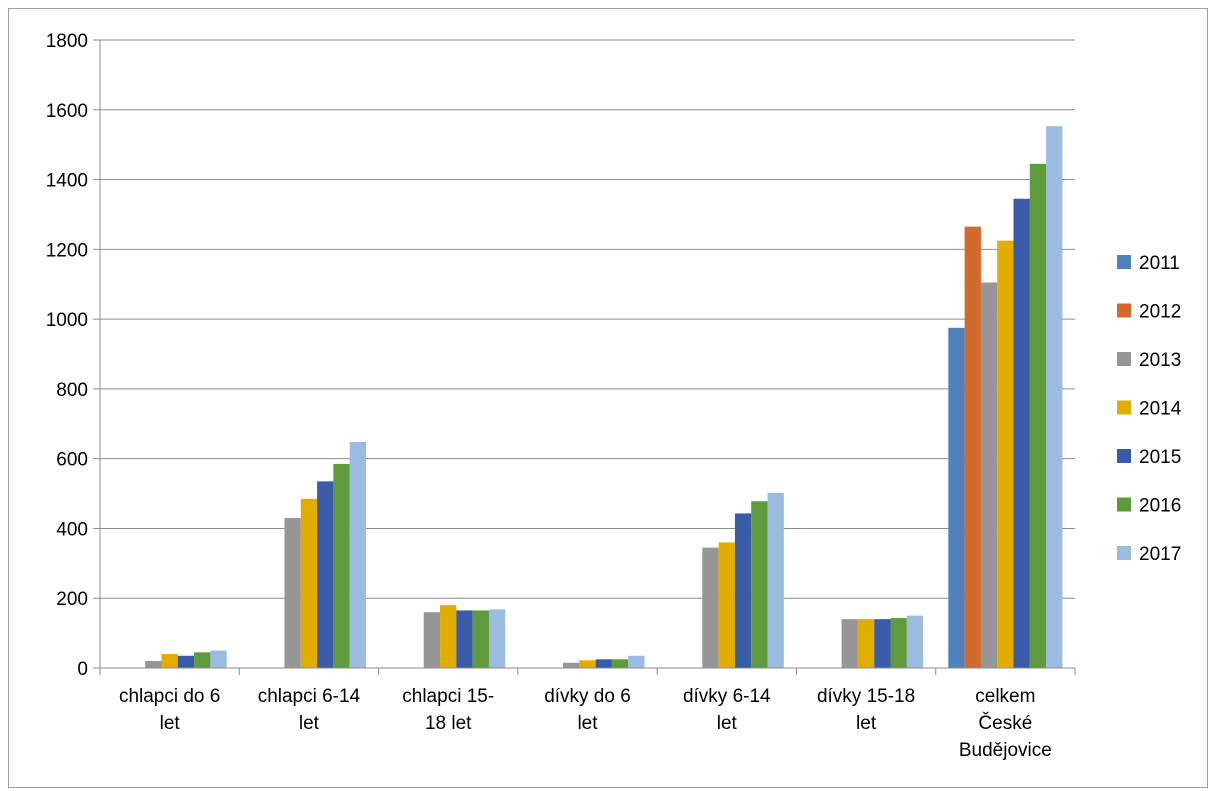  What do you see at coordinates (1124, 504) in the screenshot?
I see `legend-swatch-2016` at bounding box center [1124, 504].